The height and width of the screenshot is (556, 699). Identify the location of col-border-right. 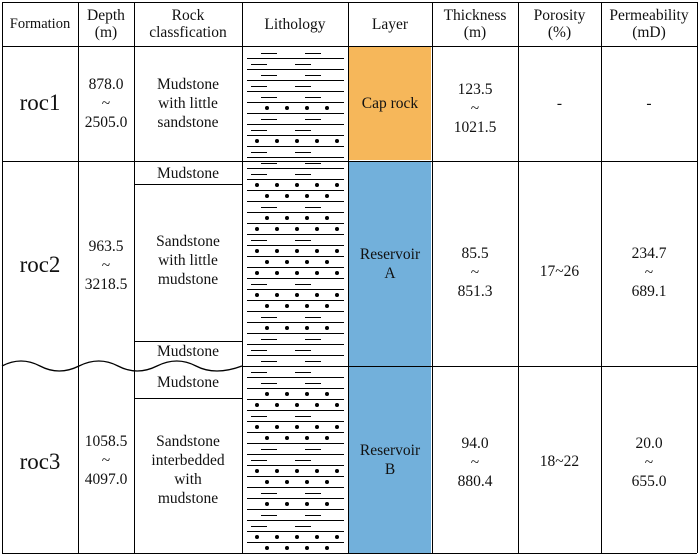
(697, 277).